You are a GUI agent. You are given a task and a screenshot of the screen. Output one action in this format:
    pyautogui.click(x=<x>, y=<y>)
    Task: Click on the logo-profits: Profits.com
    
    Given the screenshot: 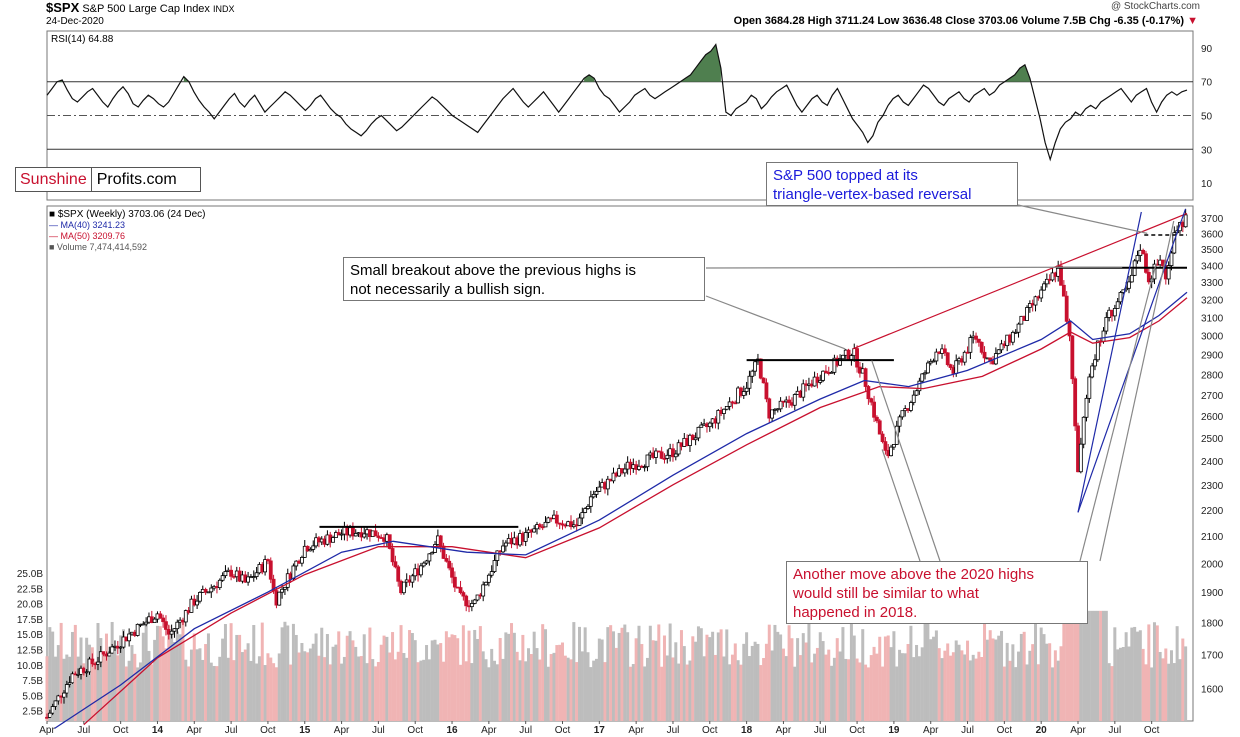 What is the action you would take?
    pyautogui.click(x=136, y=179)
    